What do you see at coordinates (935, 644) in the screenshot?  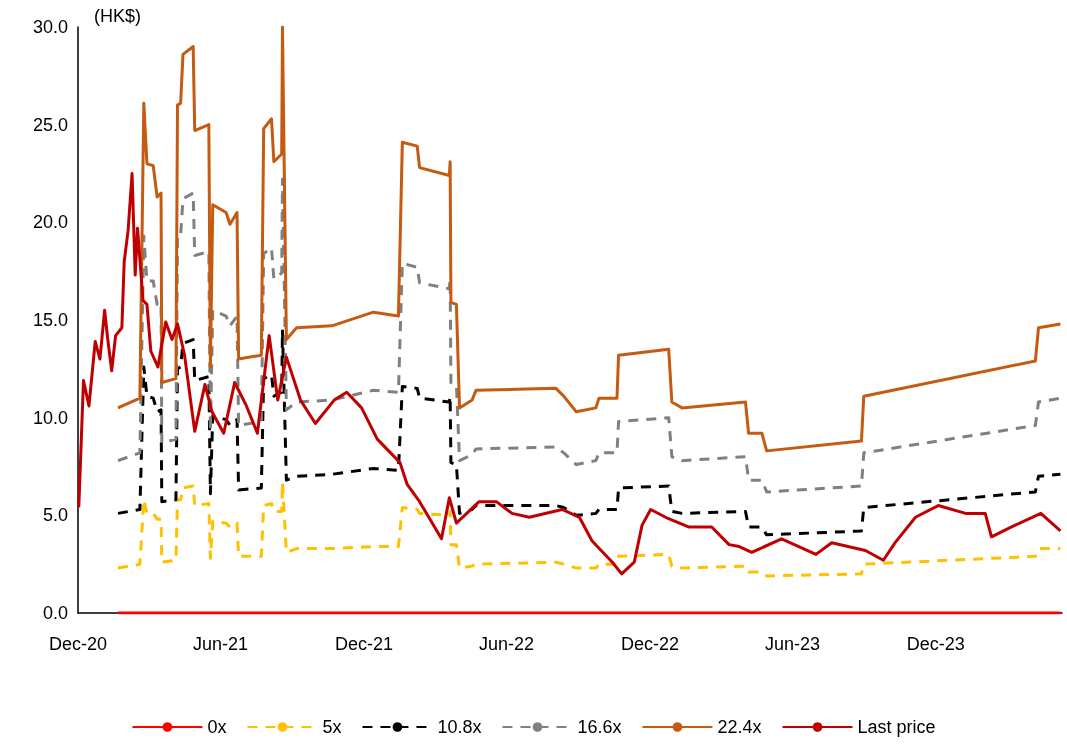 I see `x-tick-label: Dec-23` at bounding box center [935, 644].